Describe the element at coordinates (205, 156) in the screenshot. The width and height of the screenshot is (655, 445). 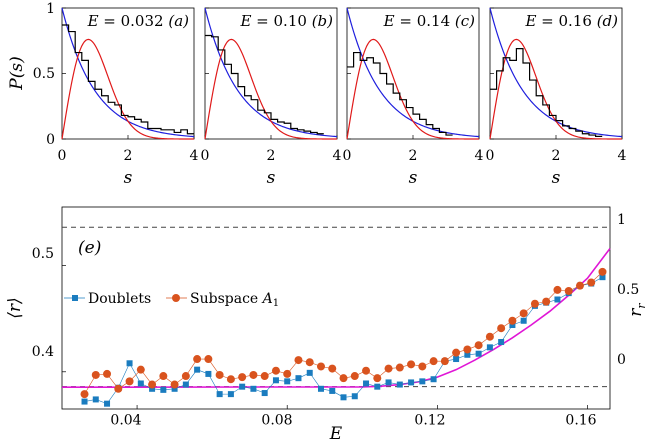
I see `panel-b-xtick-0: 0` at that location.